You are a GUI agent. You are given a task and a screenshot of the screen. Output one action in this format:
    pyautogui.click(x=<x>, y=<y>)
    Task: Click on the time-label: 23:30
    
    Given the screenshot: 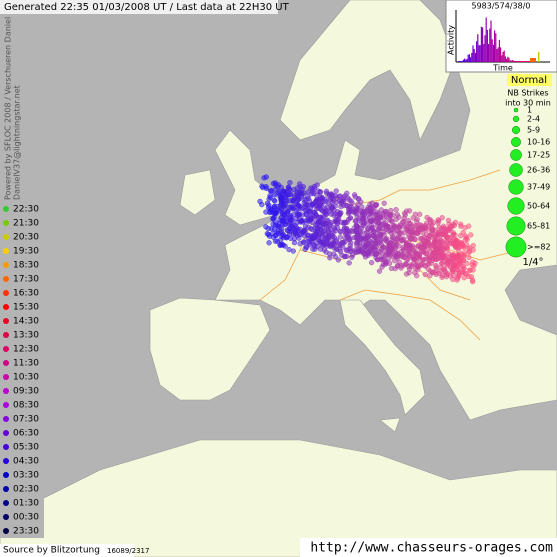 What is the action you would take?
    pyautogui.click(x=26, y=532)
    